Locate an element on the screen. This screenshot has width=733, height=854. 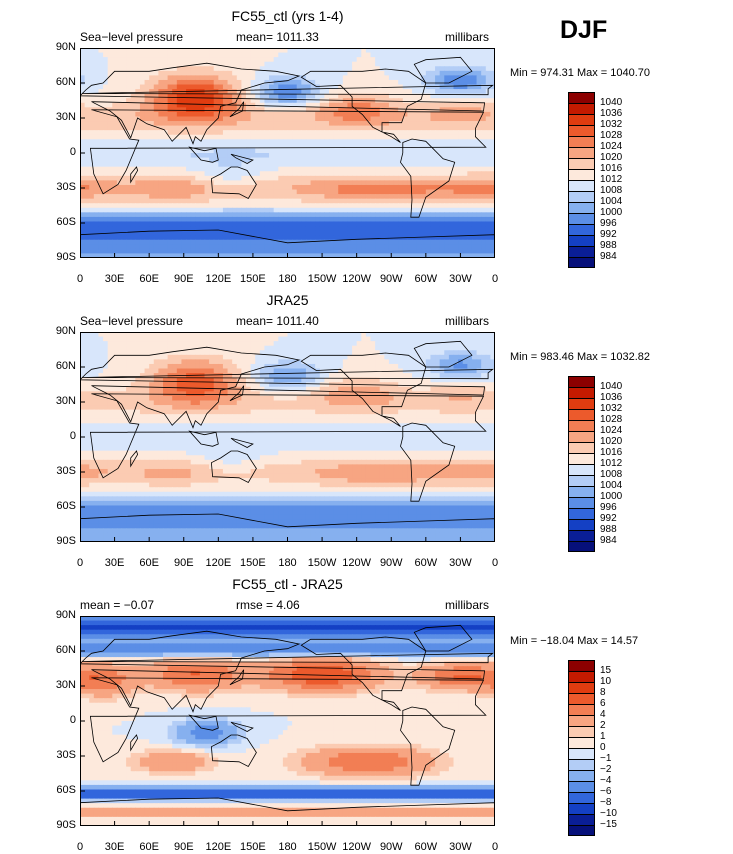
season-label: DJF is located at coordinates (584, 30).